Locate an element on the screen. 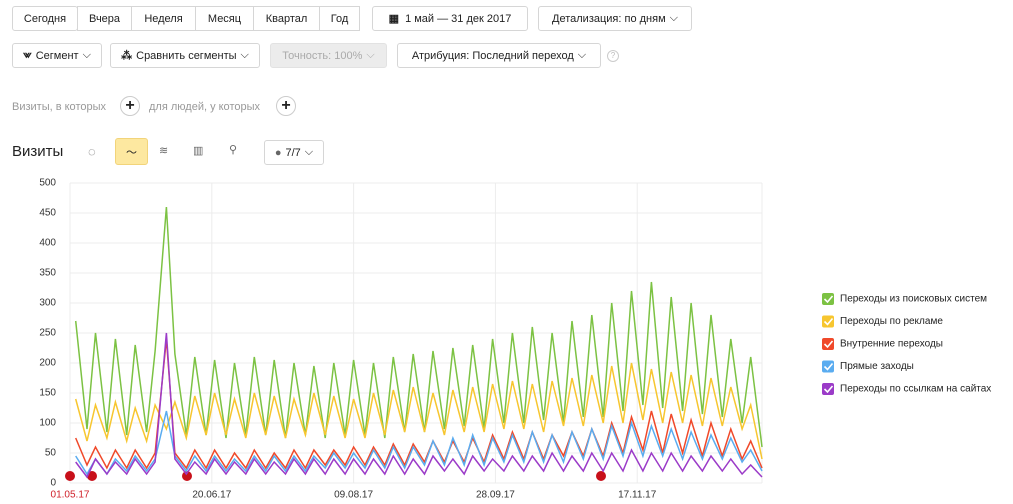 Image resolution: width=1013 pixels, height=504 pixels. legend-label: Переходы по рекламе is located at coordinates (891, 321).